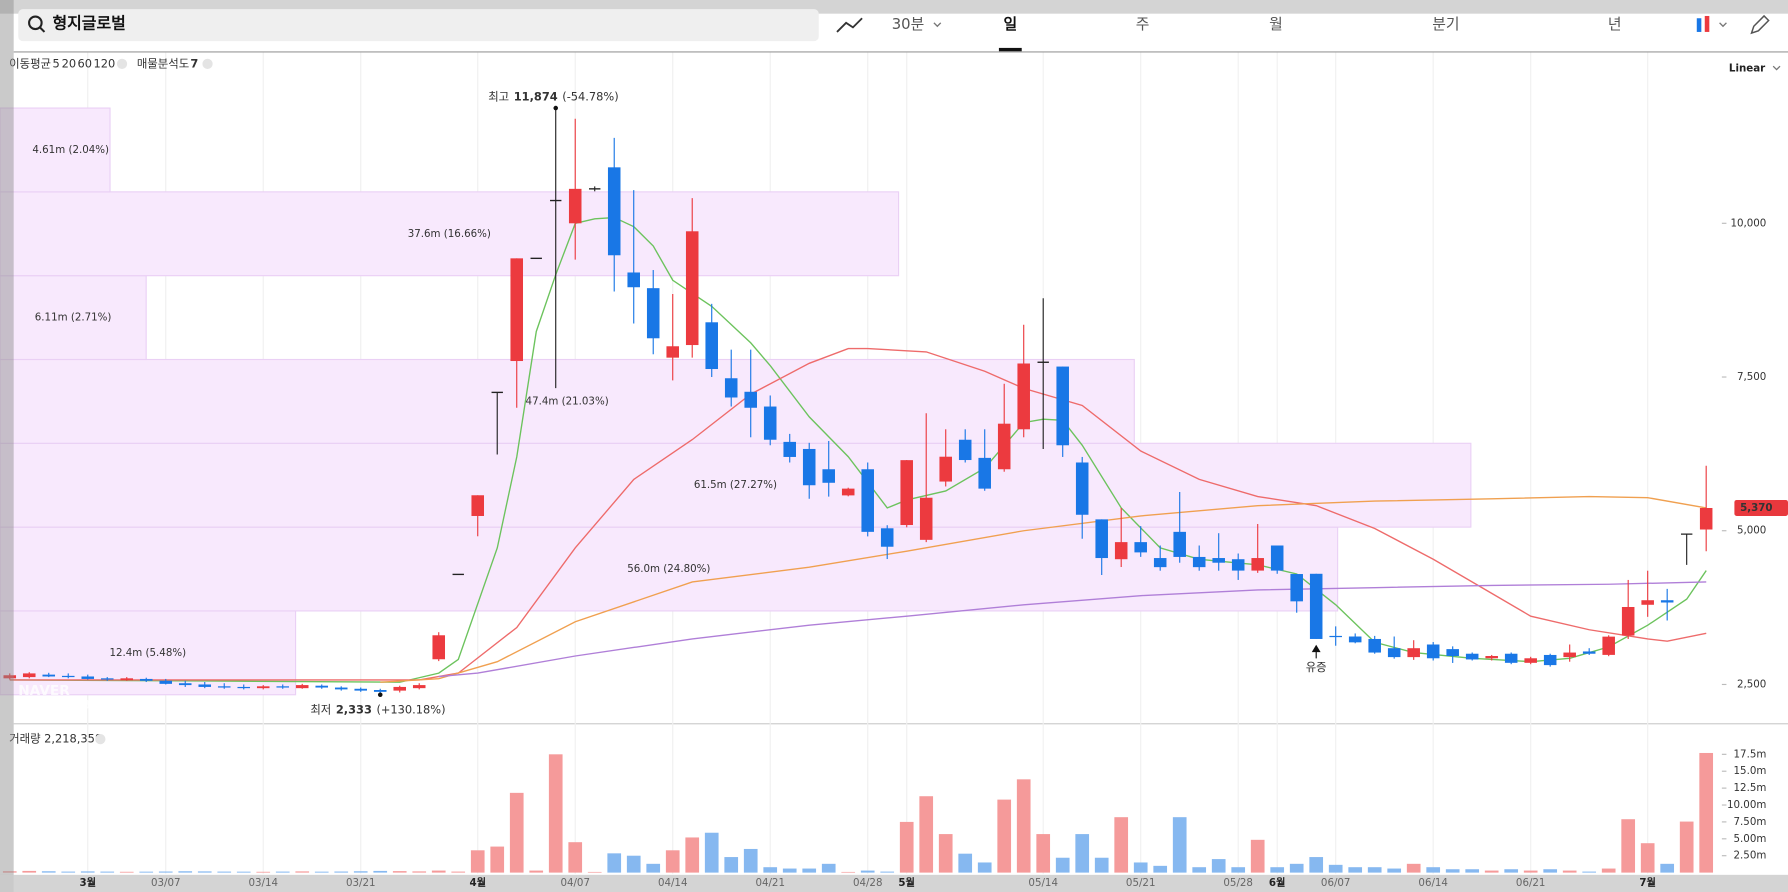 This screenshot has width=1788, height=892. Describe the element at coordinates (320, 709) in the screenshot. I see `extreme-prefix: 최저` at that location.